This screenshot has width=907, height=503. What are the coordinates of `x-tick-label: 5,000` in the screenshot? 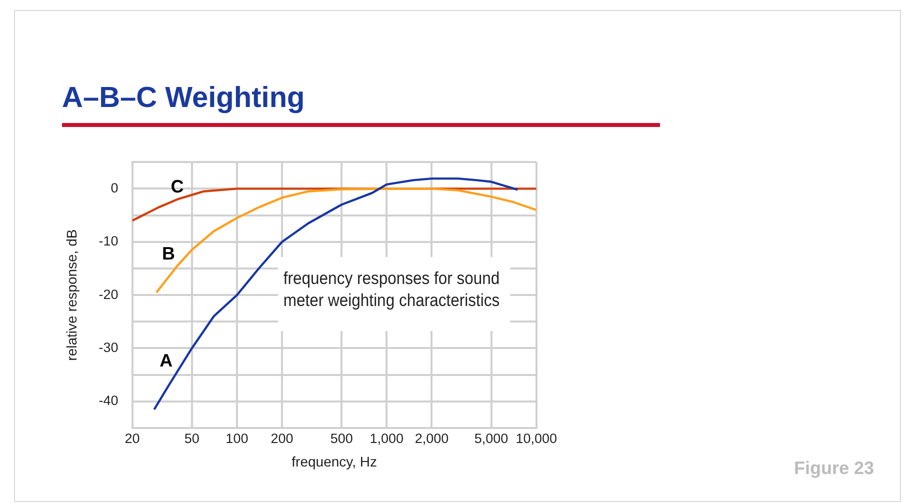 It's located at (491, 438).